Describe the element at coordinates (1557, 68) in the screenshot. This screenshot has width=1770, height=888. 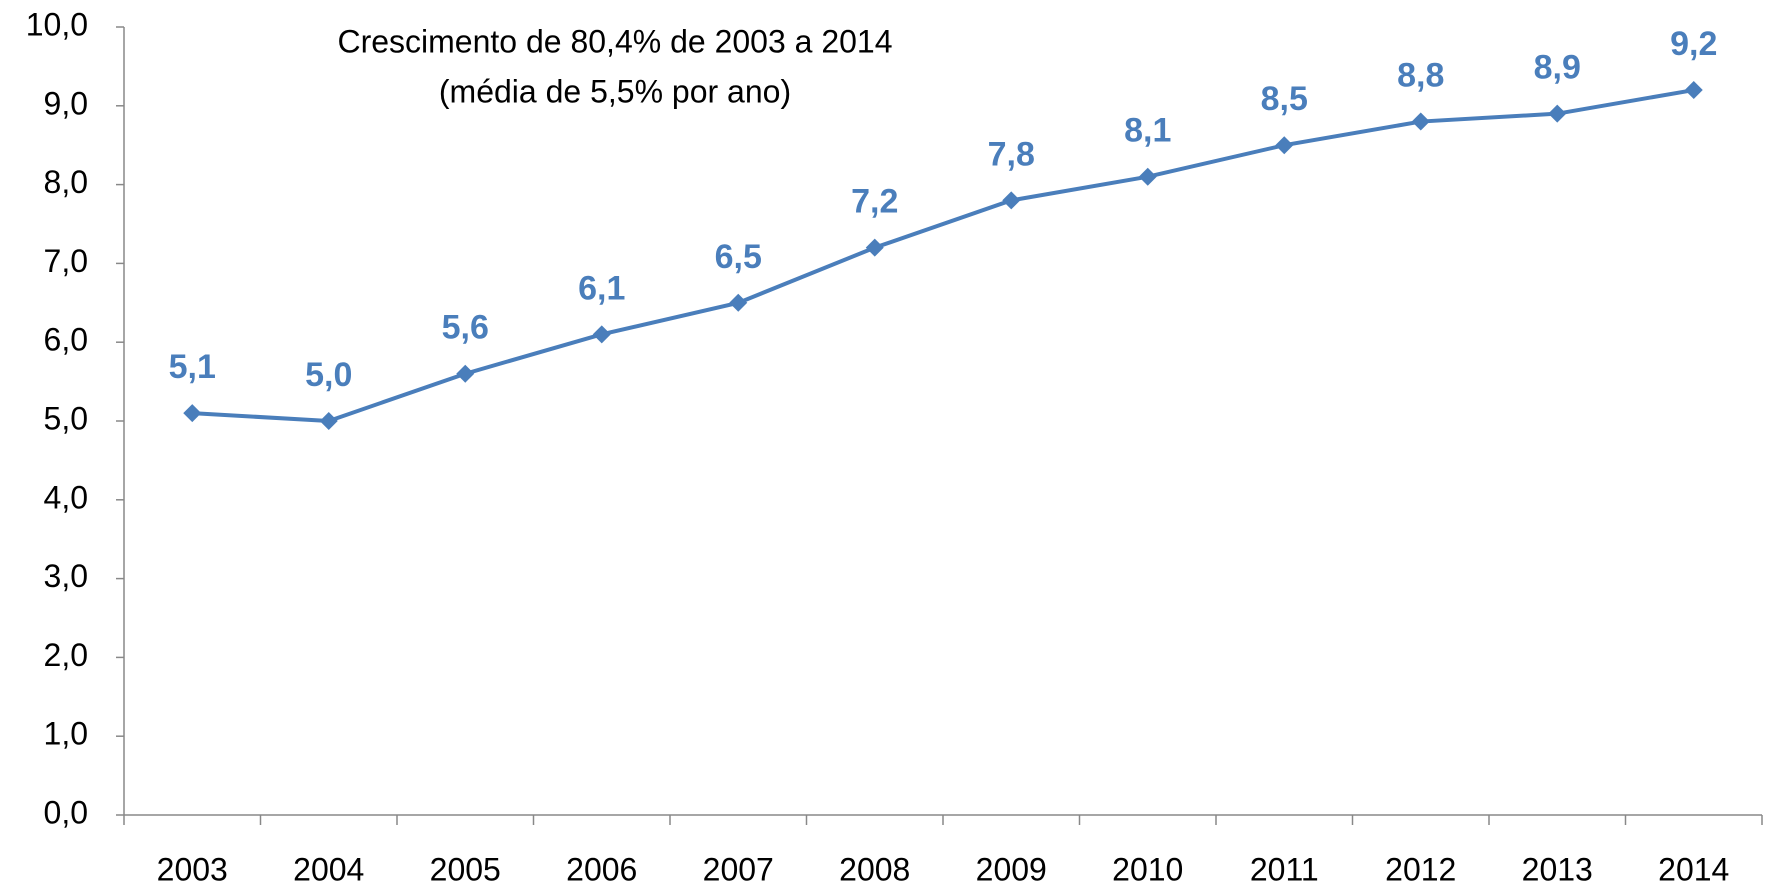
I see `value-label: 8,9` at that location.